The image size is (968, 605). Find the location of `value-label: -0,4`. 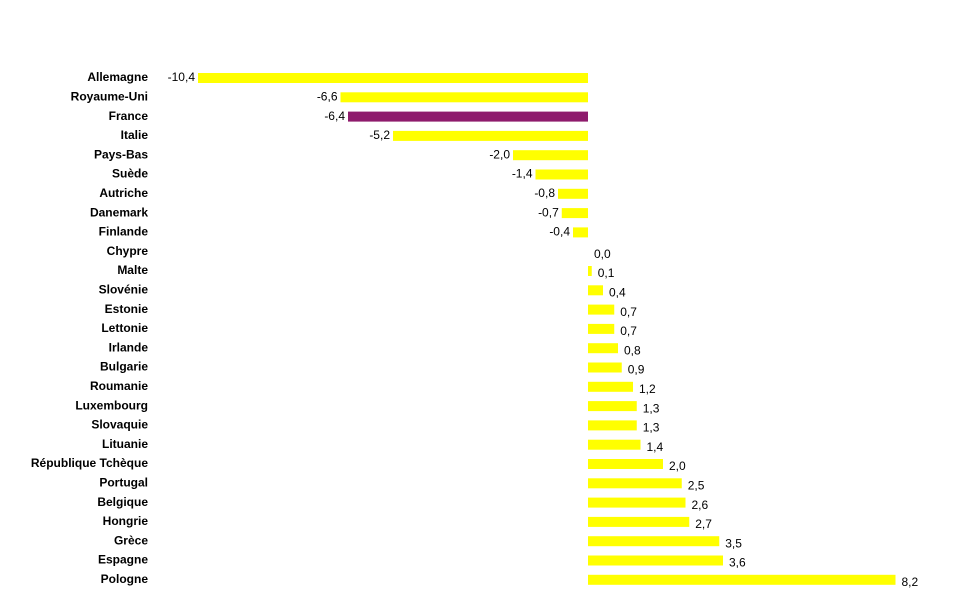

value-label: -0,4 is located at coordinates (559, 232).